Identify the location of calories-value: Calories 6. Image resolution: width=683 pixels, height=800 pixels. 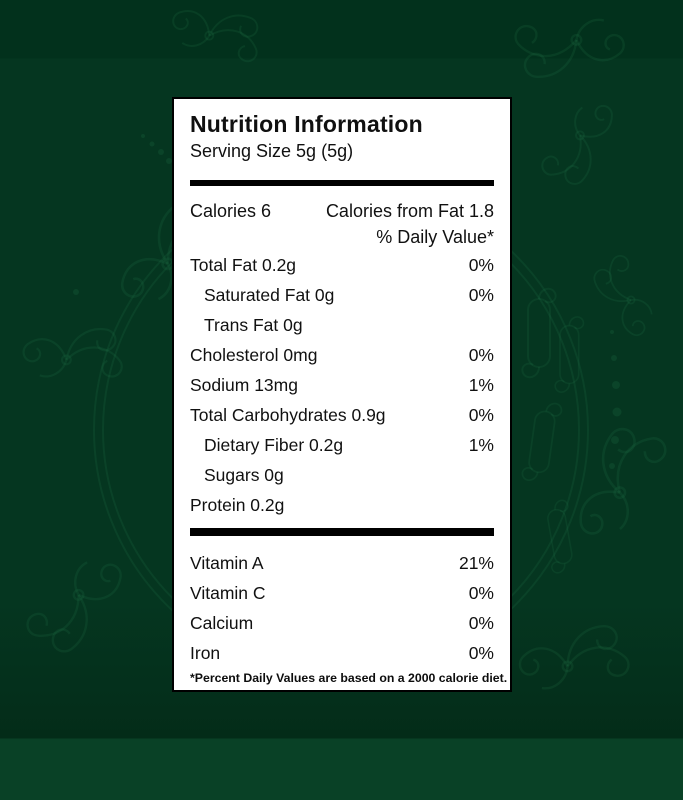
(231, 211).